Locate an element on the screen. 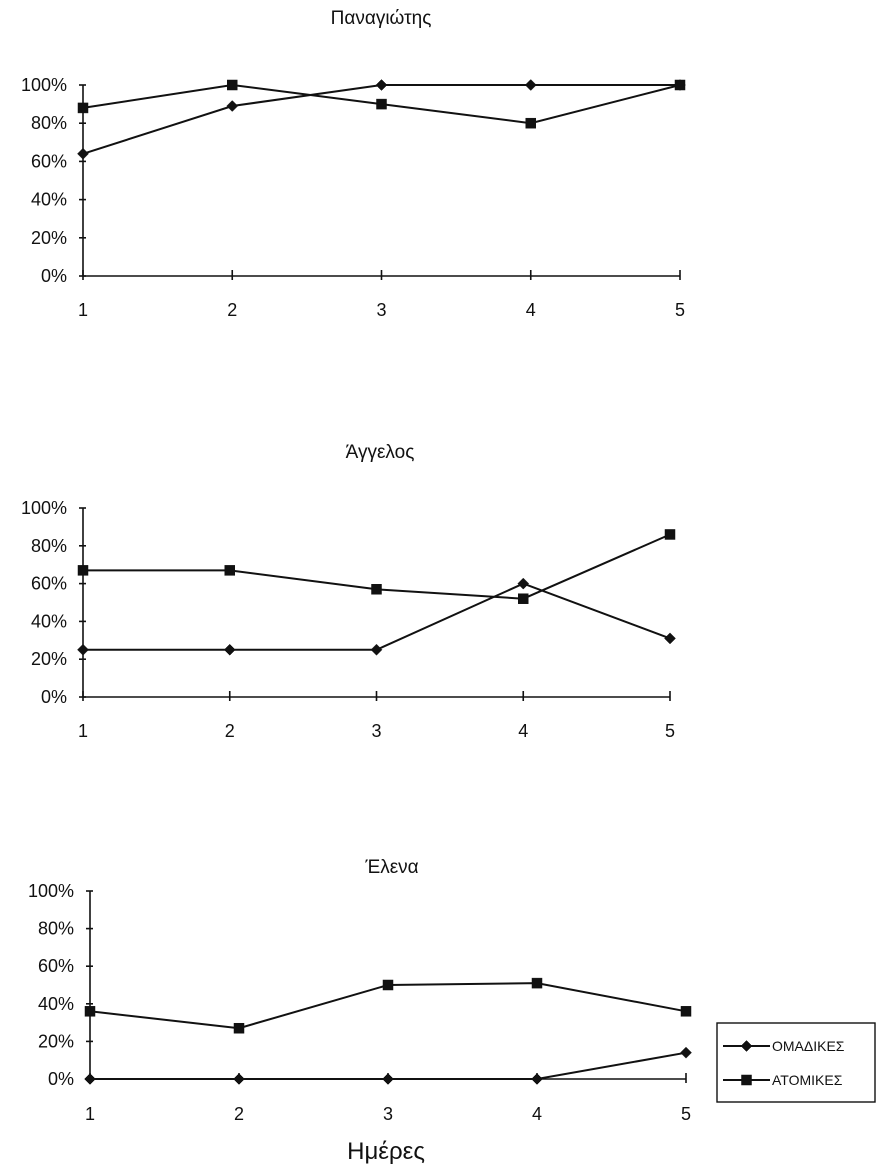 This screenshot has width=882, height=1172. legend-item-omadikes: ΟΜΑΔΙΚΕΣ is located at coordinates (784, 1046).